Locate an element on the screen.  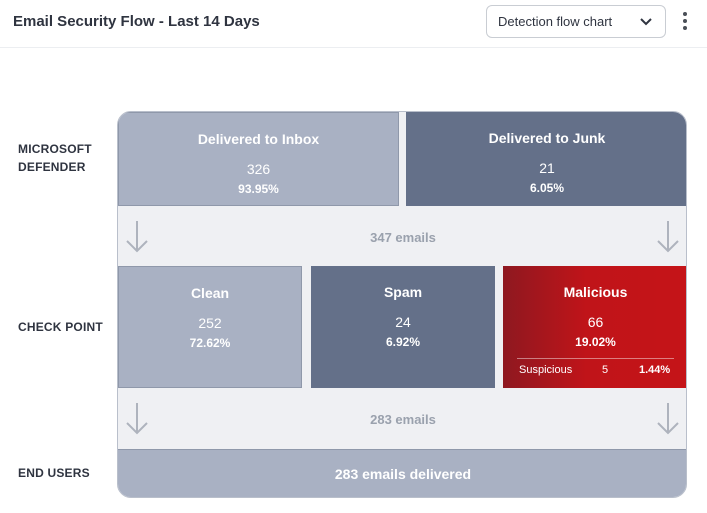
emails-delivered-box: 283 emails delivered is located at coordinates (402, 473).